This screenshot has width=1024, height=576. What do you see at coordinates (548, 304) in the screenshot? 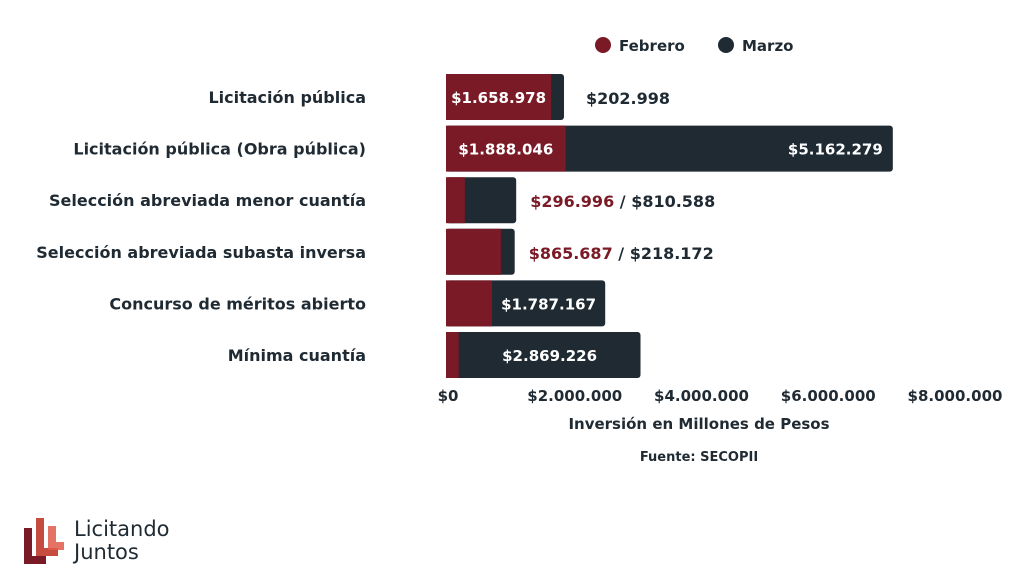
I see `data-label-marzo: $1.787.167` at bounding box center [548, 304].